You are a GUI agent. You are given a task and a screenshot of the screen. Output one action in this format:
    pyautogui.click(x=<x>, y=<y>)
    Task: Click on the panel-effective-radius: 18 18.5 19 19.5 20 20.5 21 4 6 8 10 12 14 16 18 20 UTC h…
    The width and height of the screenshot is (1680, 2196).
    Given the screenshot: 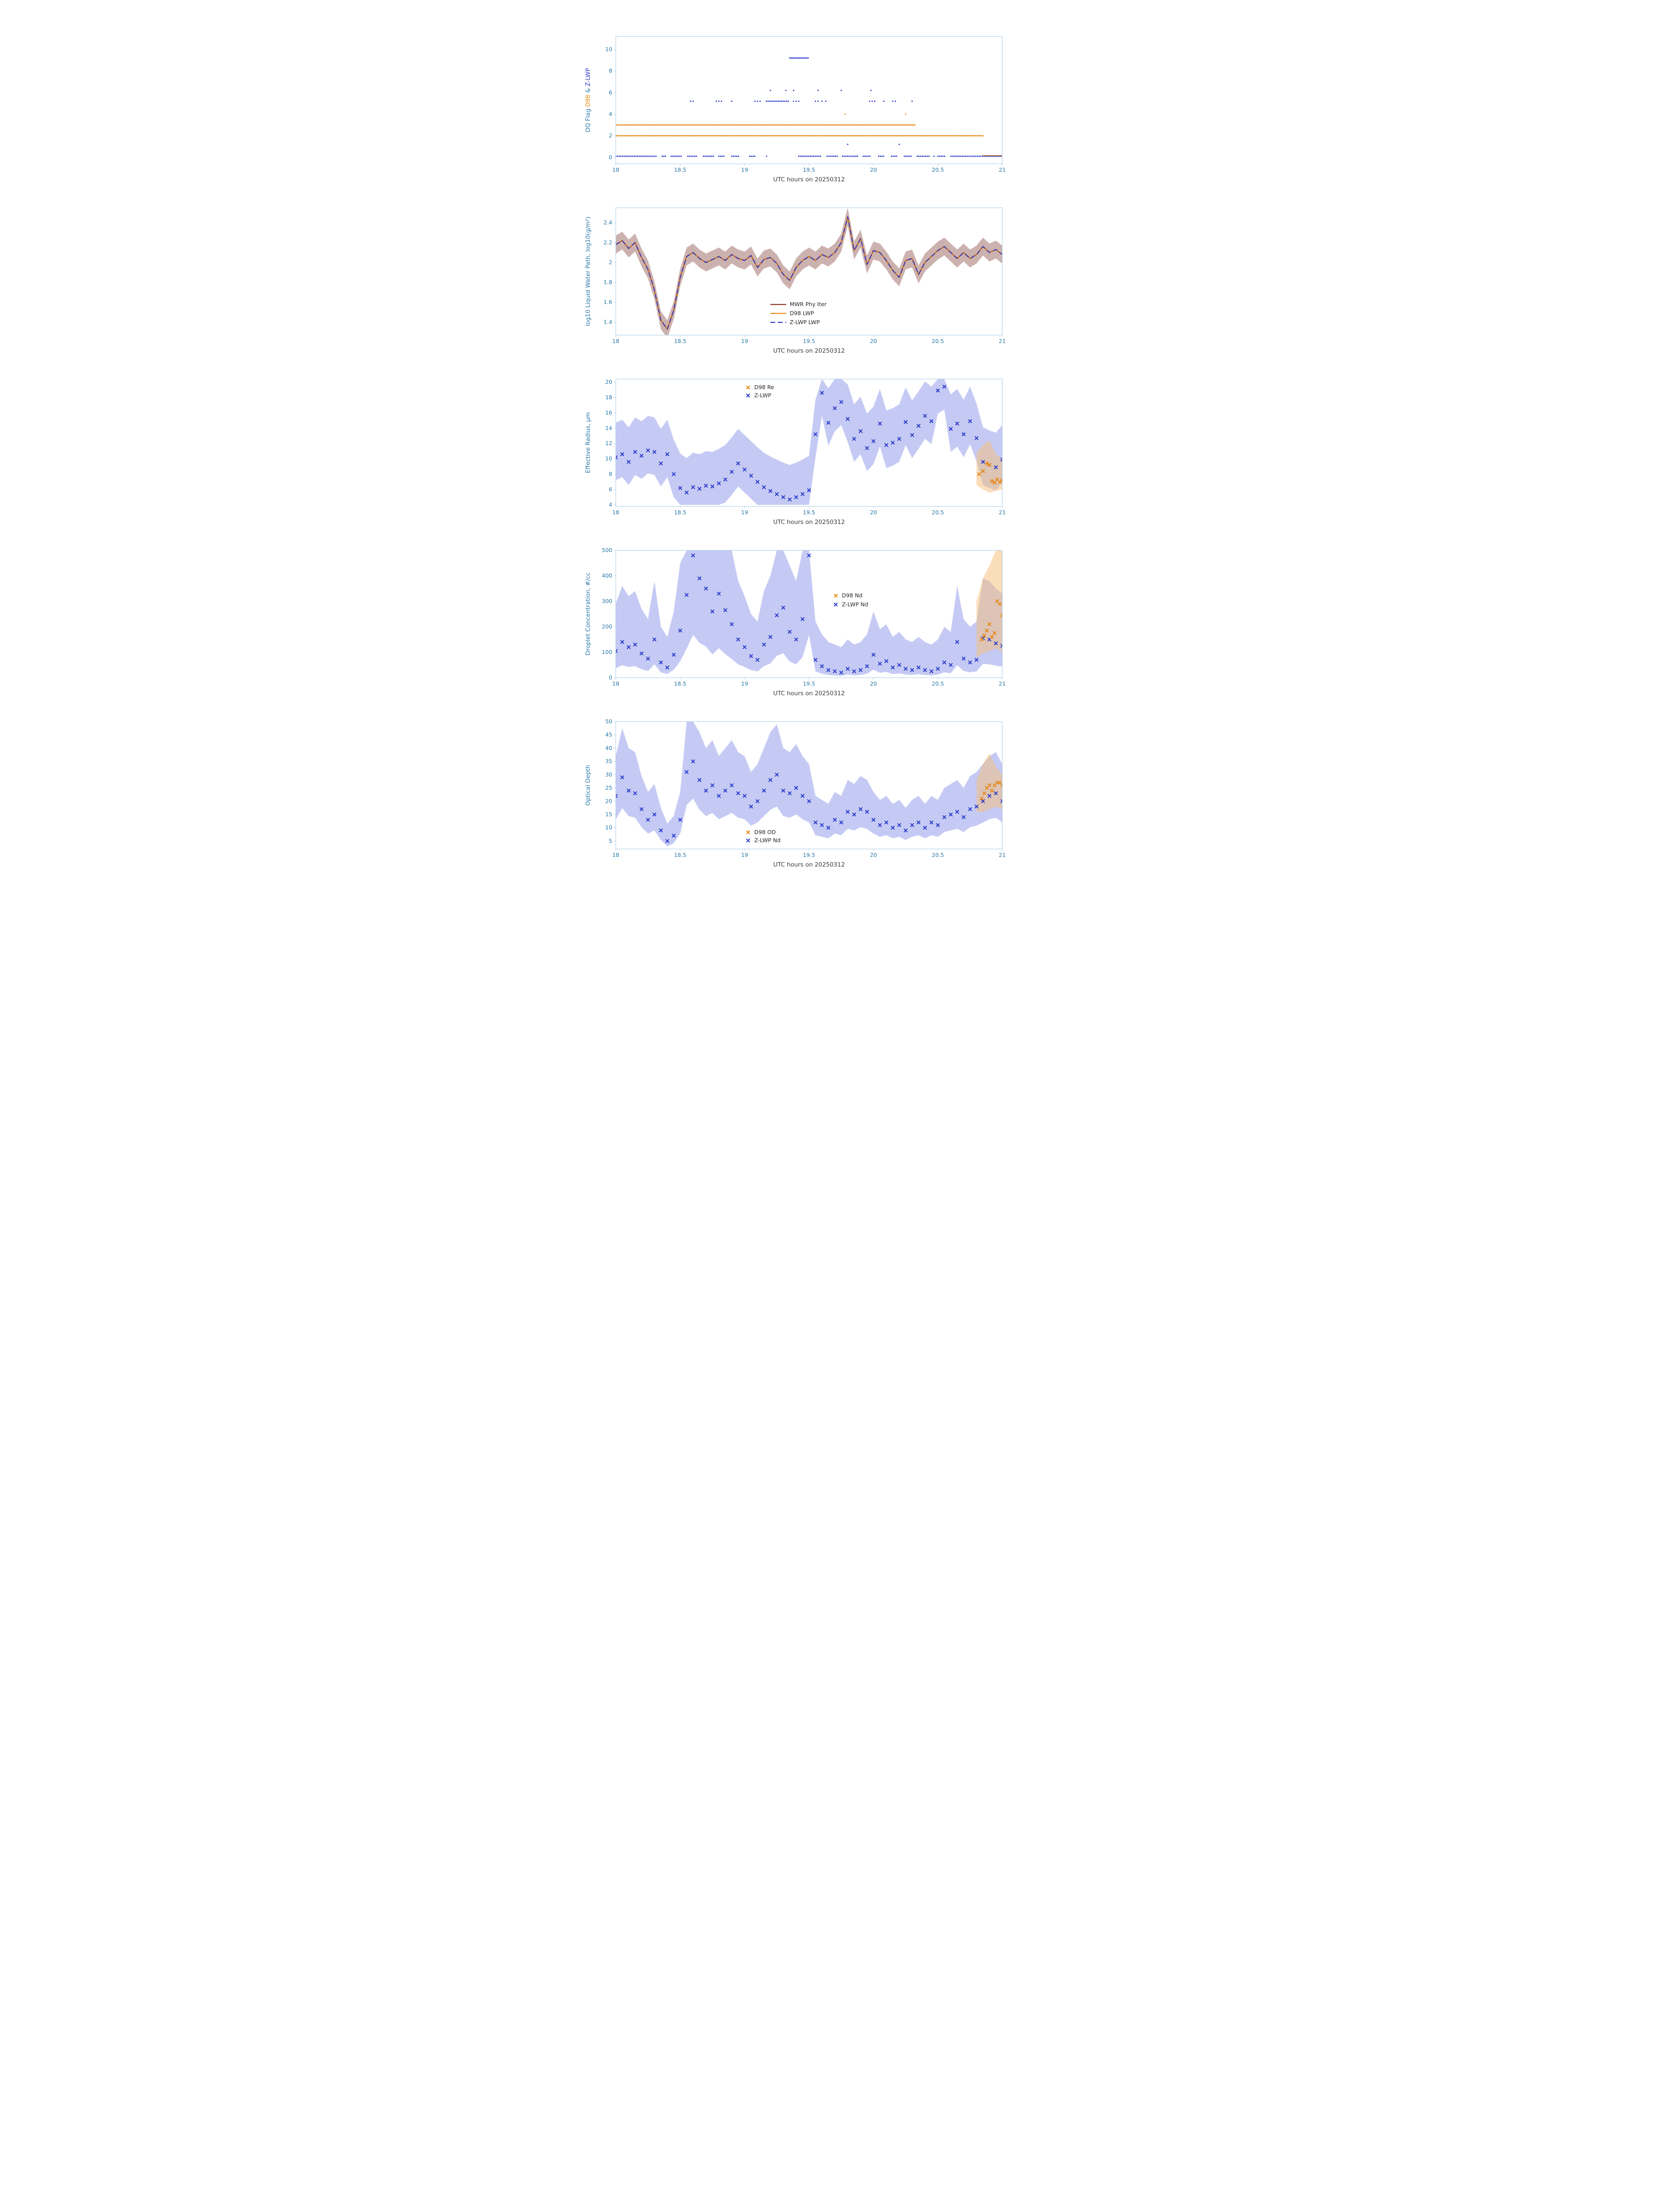 What is the action you would take?
    pyautogui.click(x=840, y=453)
    